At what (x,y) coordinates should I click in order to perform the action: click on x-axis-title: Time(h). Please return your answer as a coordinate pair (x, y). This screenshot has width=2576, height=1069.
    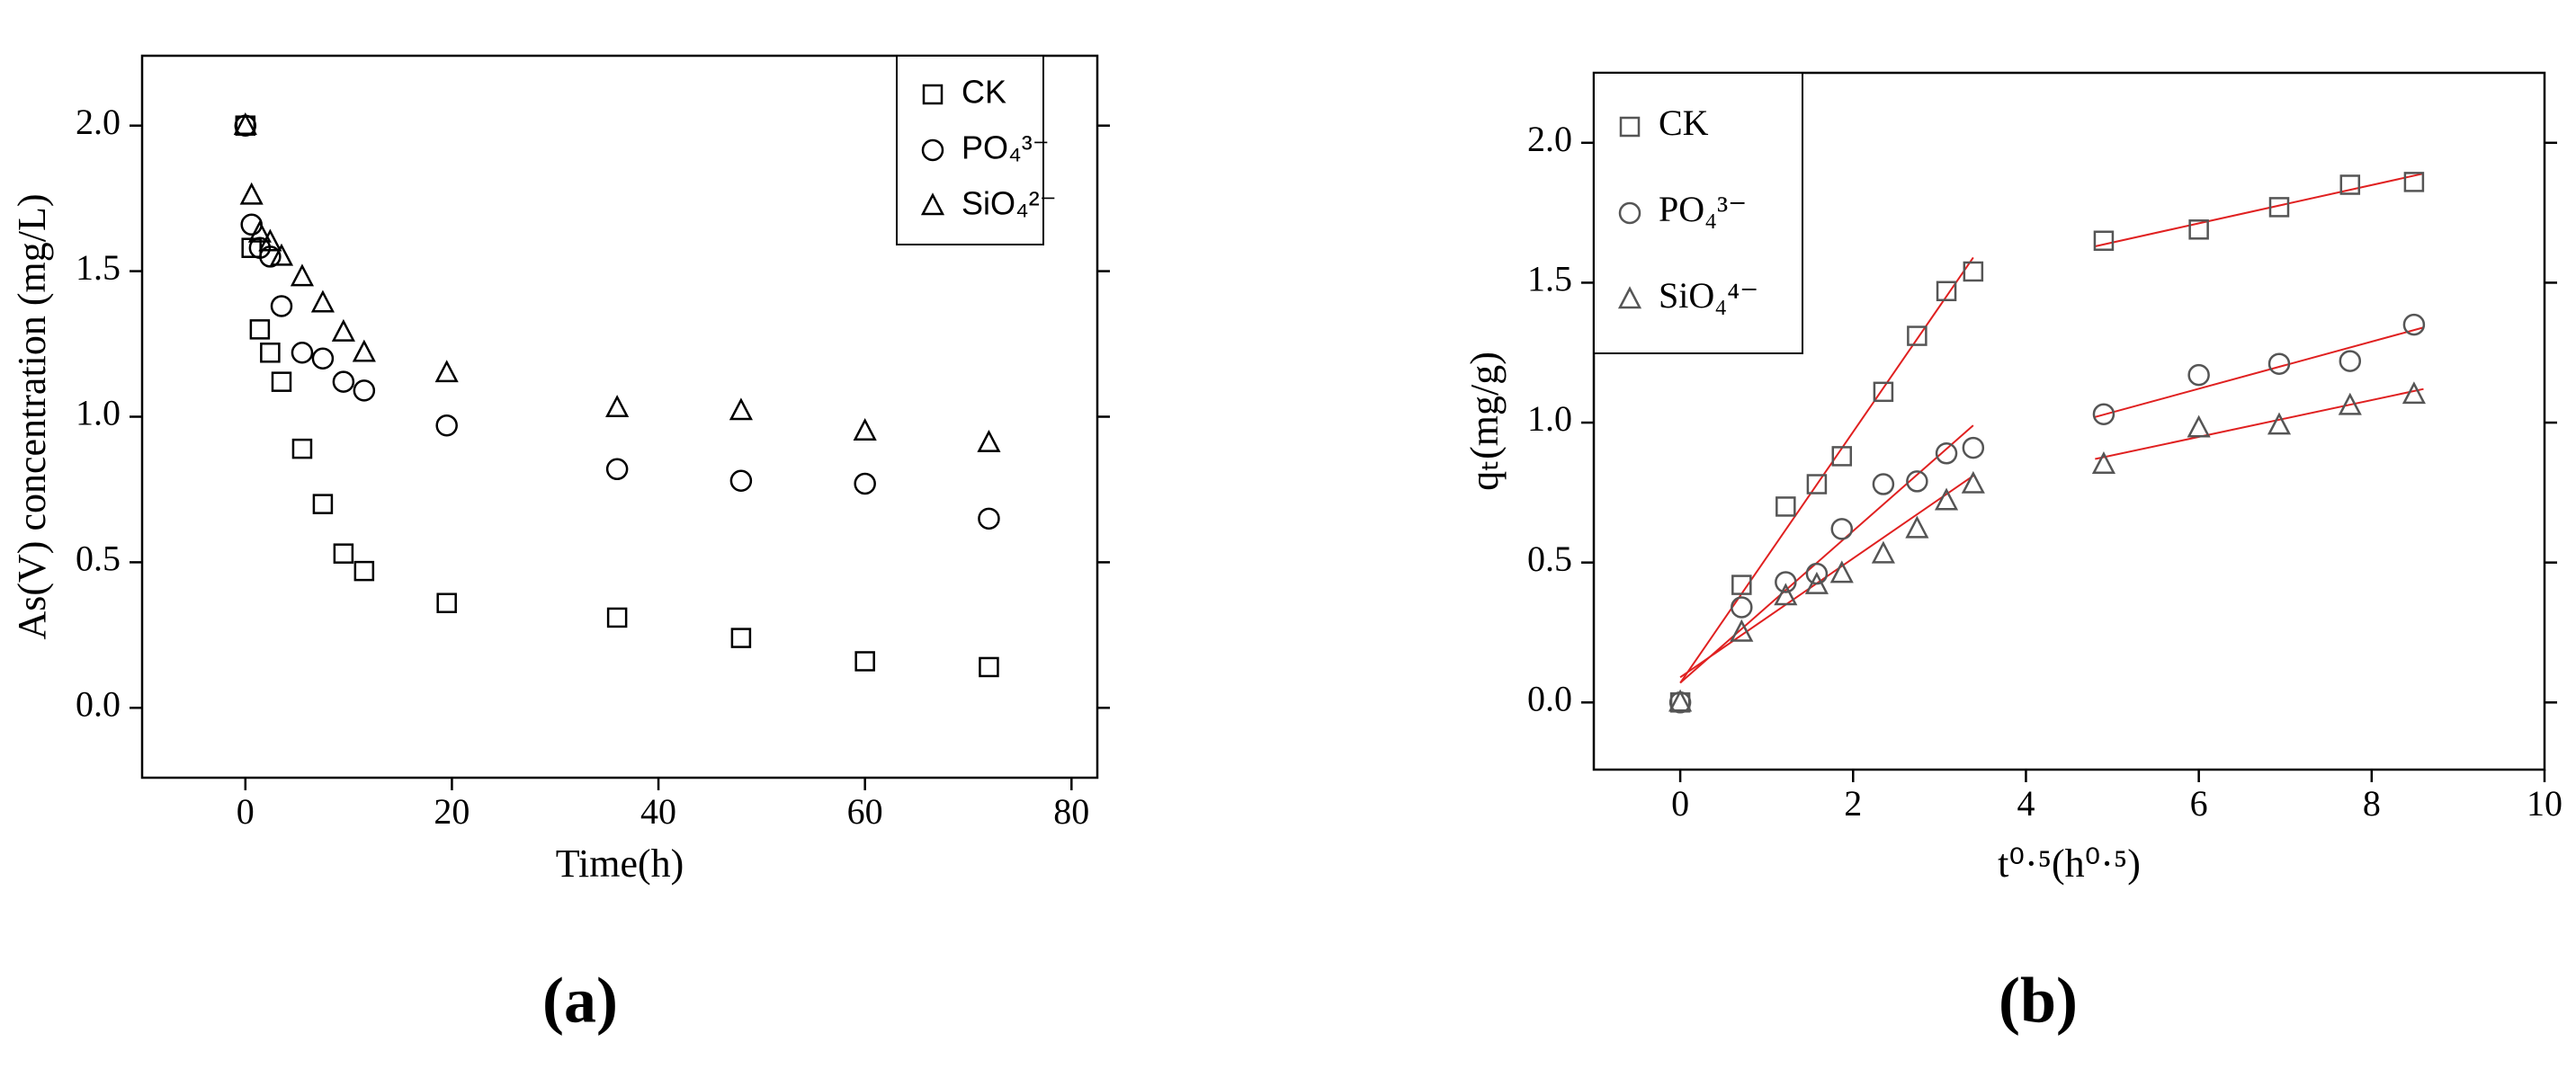
    Looking at the image, I should click on (620, 864).